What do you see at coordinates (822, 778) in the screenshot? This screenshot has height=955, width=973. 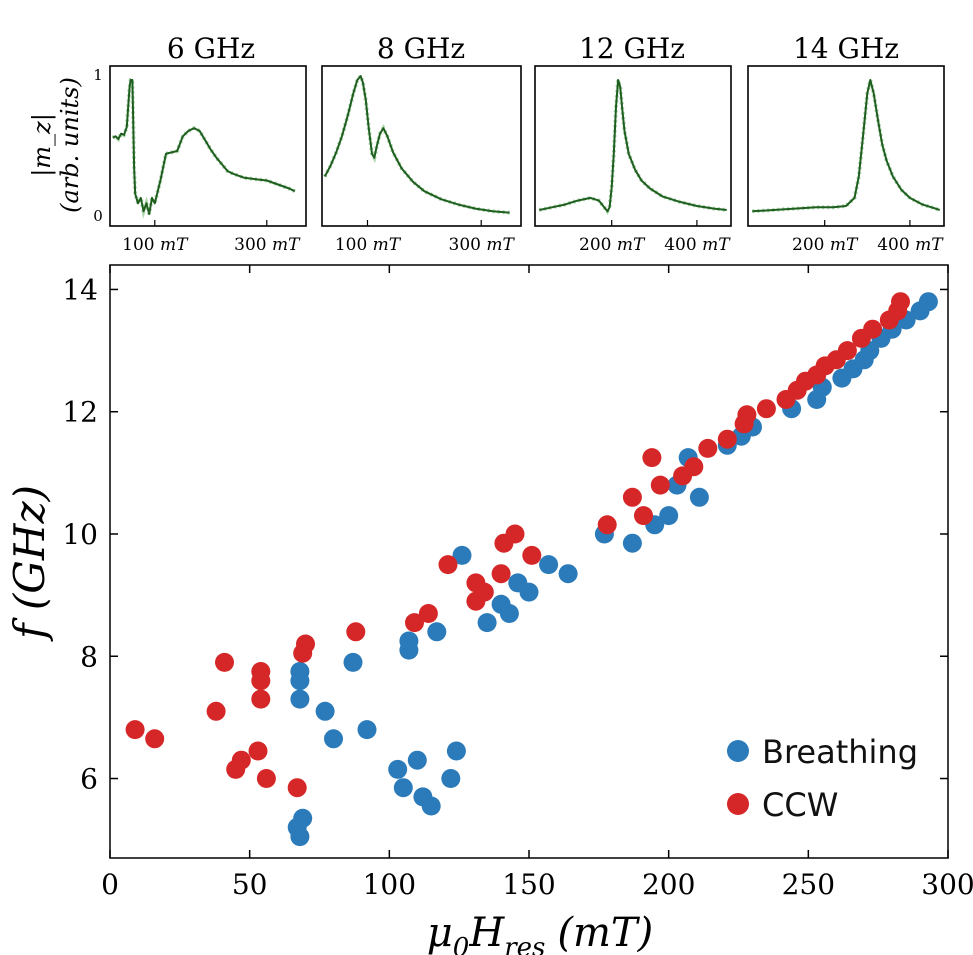 I see `legend: Breathing CCW` at bounding box center [822, 778].